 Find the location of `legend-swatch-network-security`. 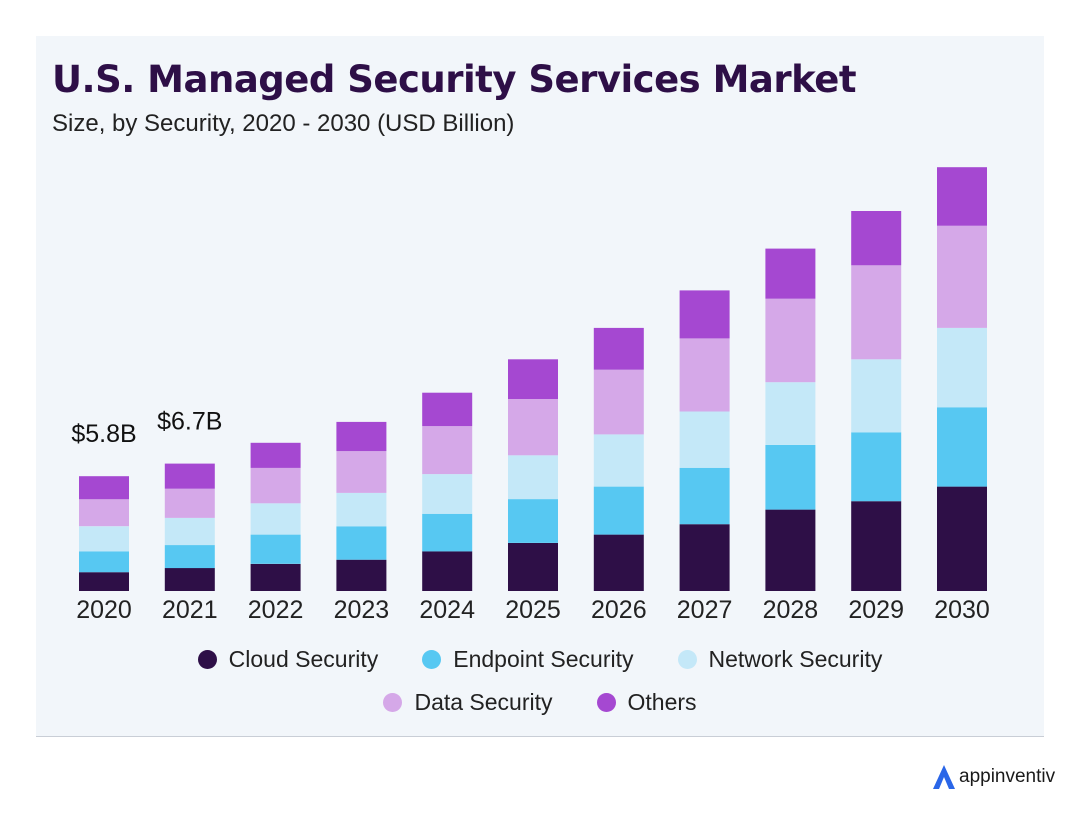

legend-swatch-network-security is located at coordinates (687, 659).